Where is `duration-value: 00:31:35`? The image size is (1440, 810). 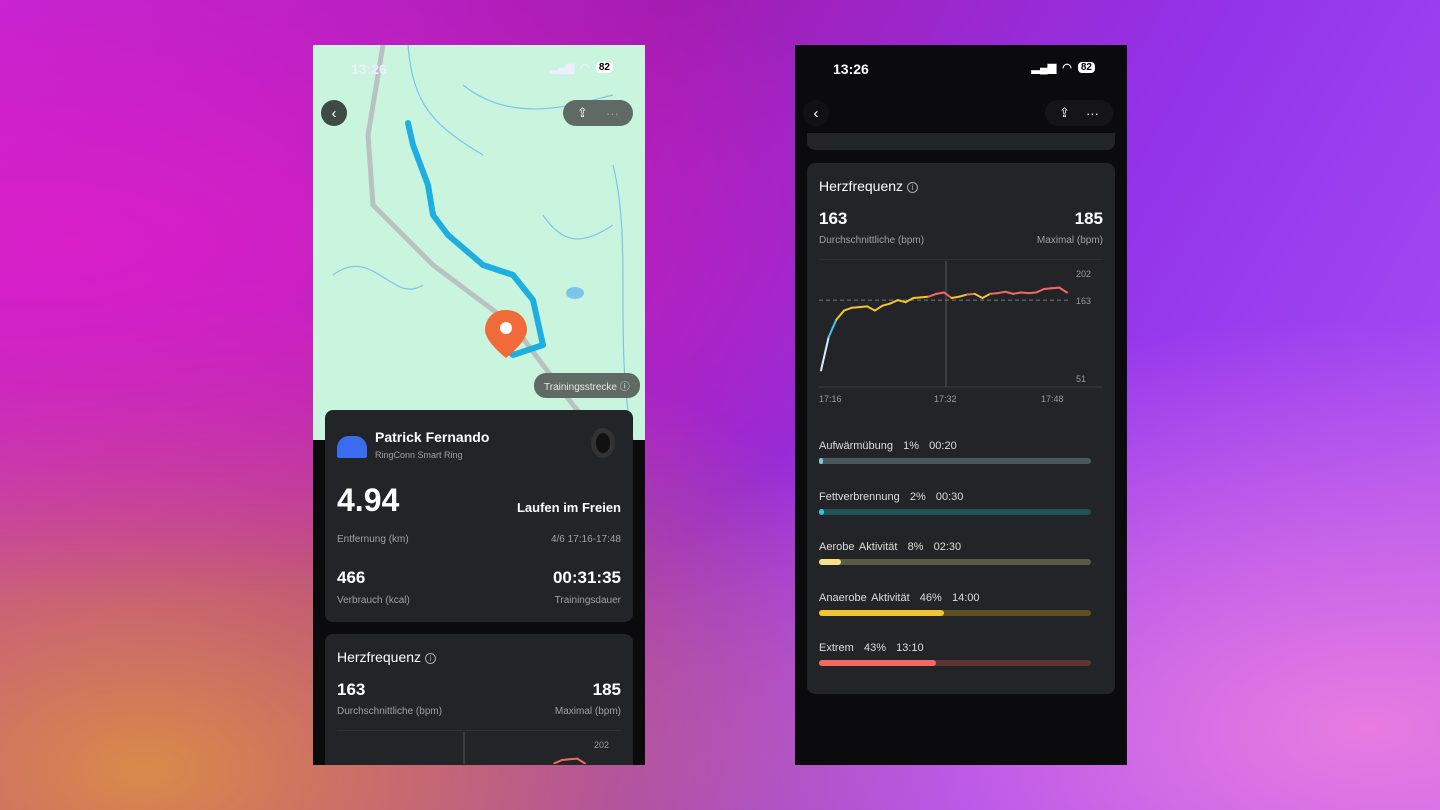 duration-value: 00:31:35 is located at coordinates (586, 577).